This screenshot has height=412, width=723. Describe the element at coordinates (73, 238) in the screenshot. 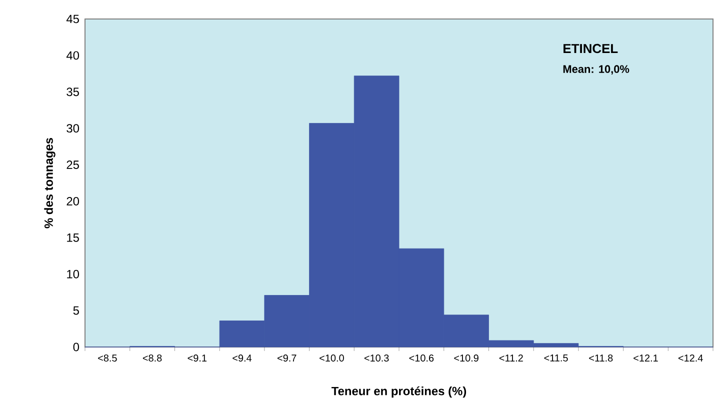

I see `y-tick-label: 15` at that location.